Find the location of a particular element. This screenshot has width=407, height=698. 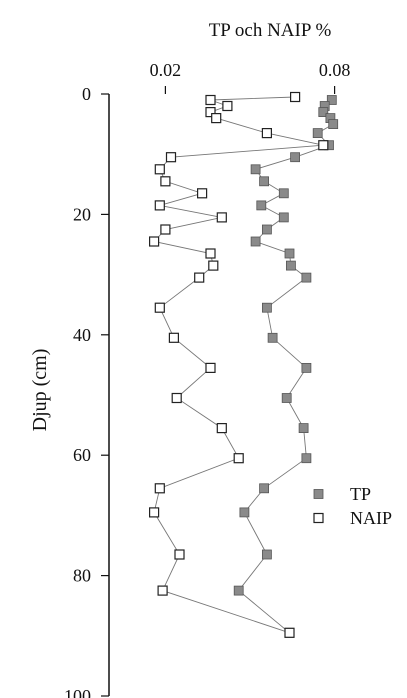

legend-label-naip: NAIP is located at coordinates (371, 518).